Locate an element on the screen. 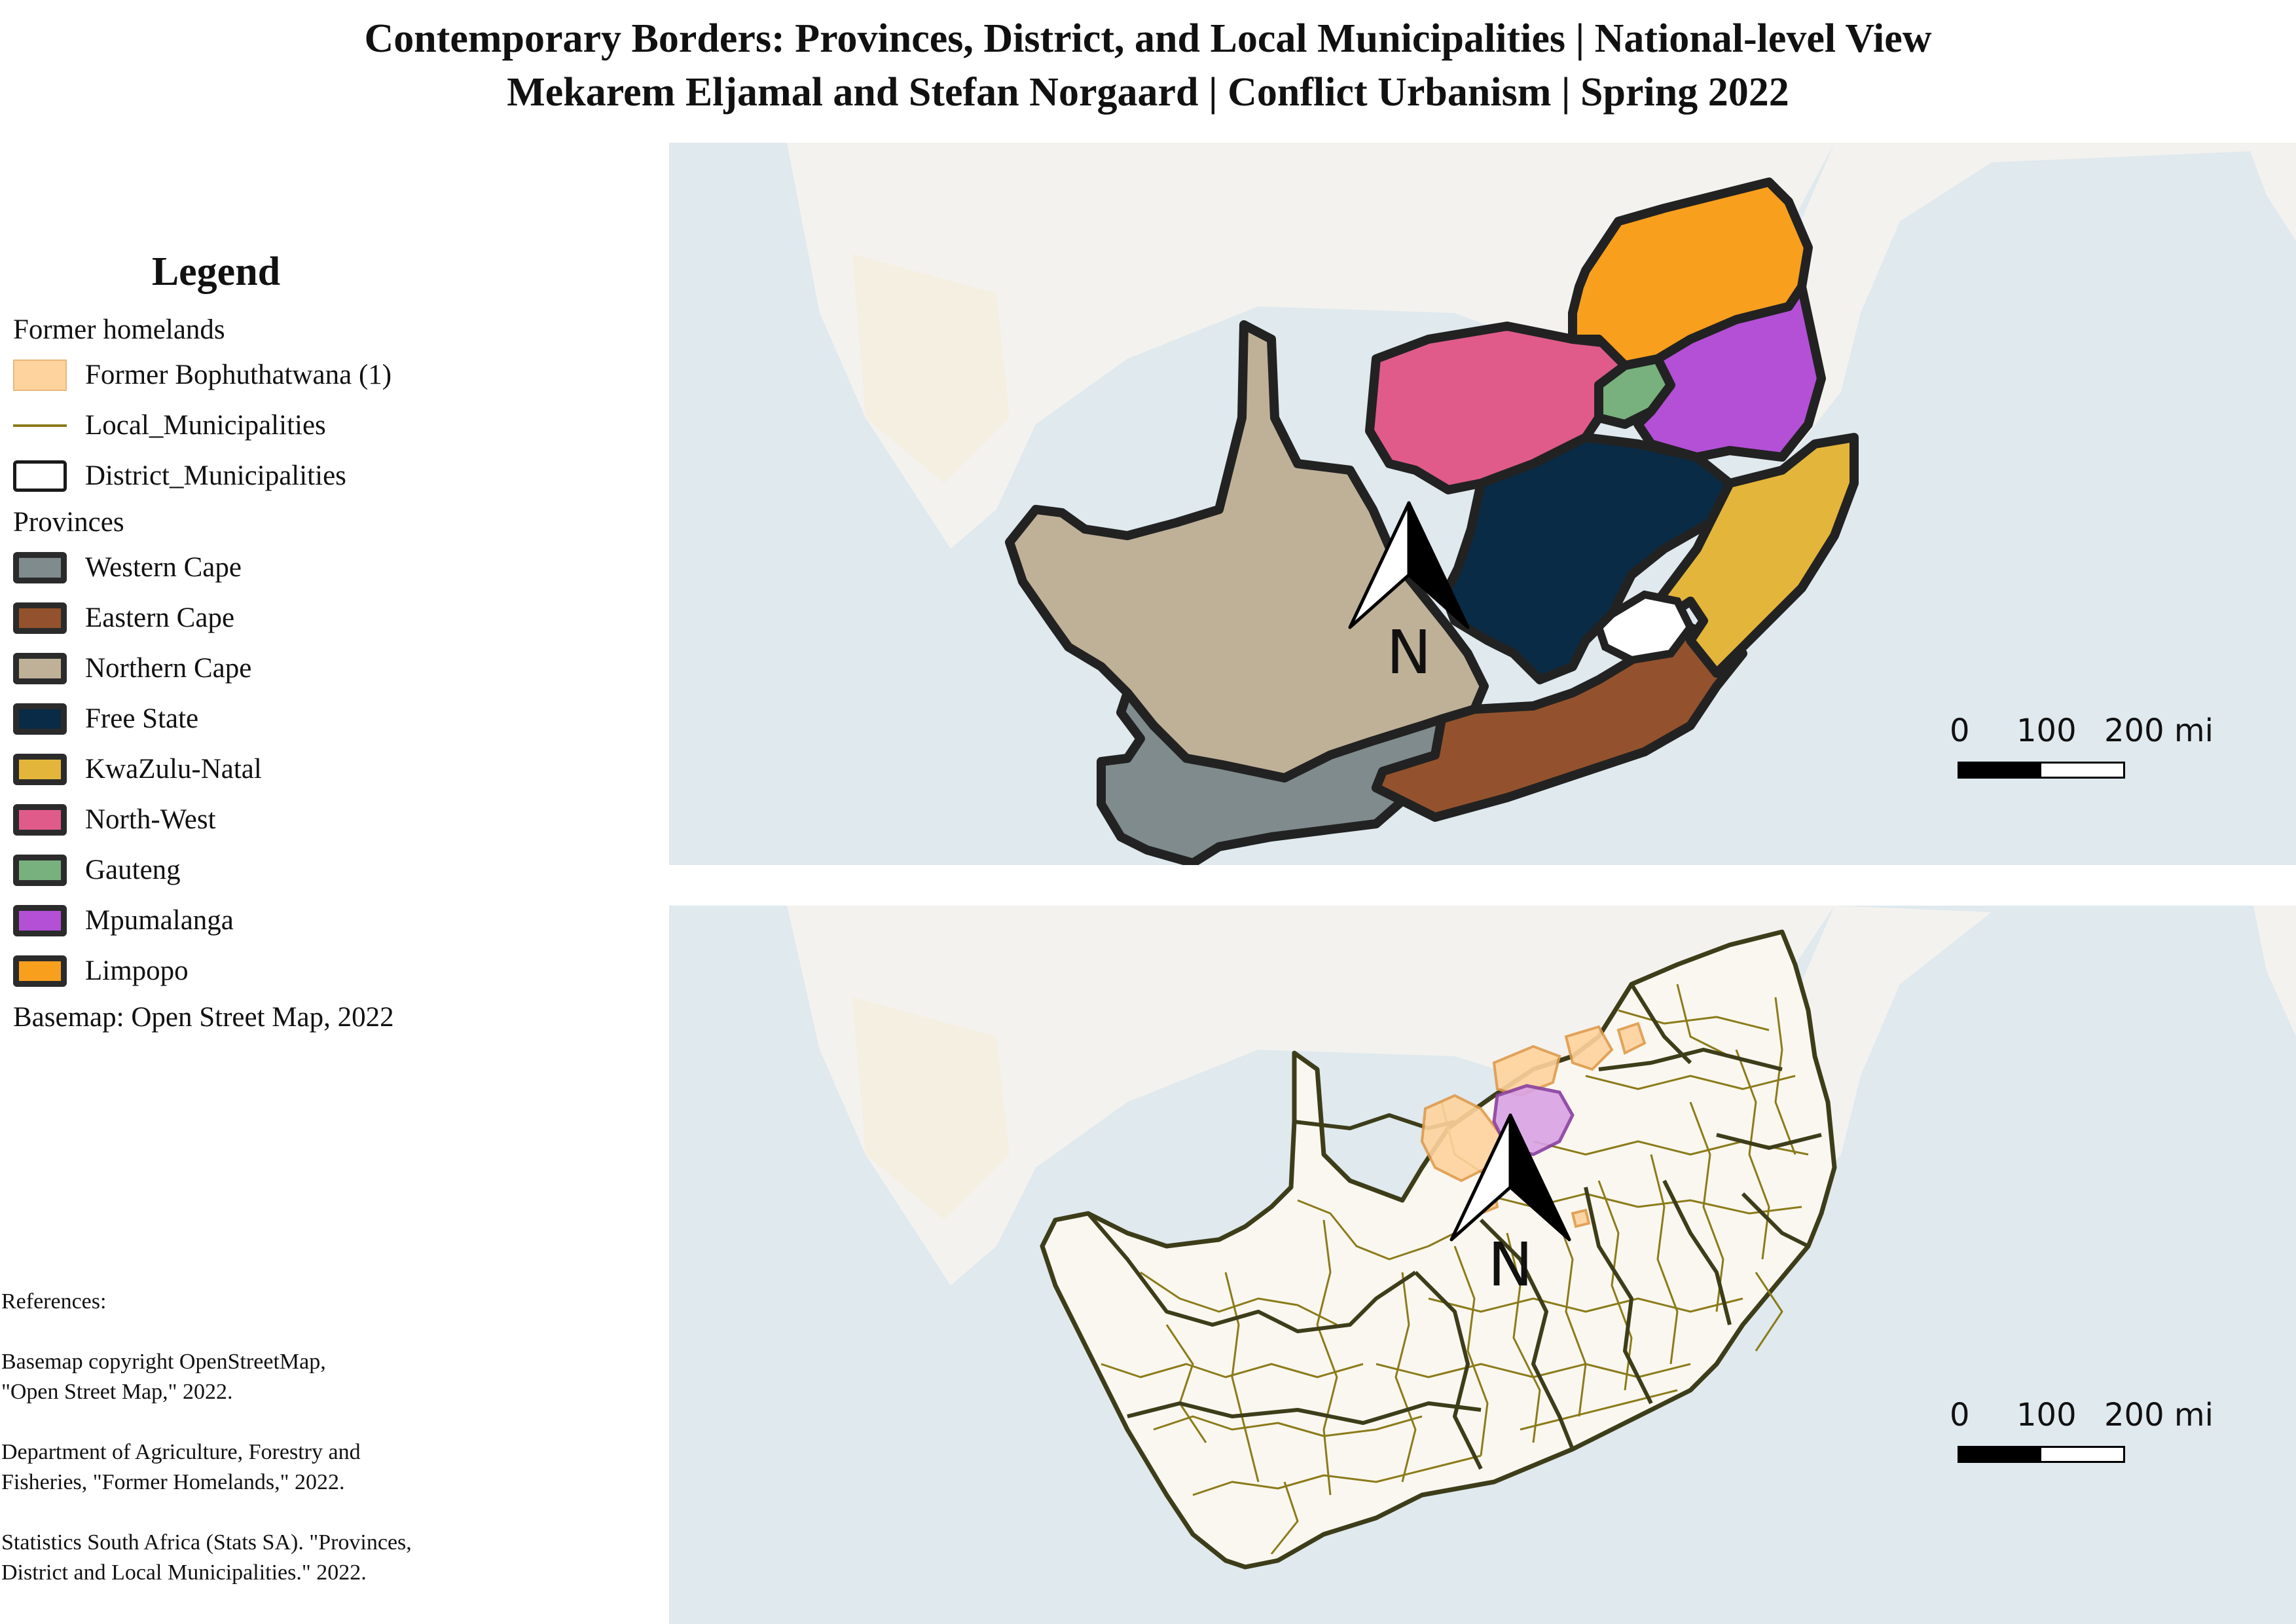 This screenshot has width=2296, height=1624. legend-item-label: North-West is located at coordinates (150, 819).